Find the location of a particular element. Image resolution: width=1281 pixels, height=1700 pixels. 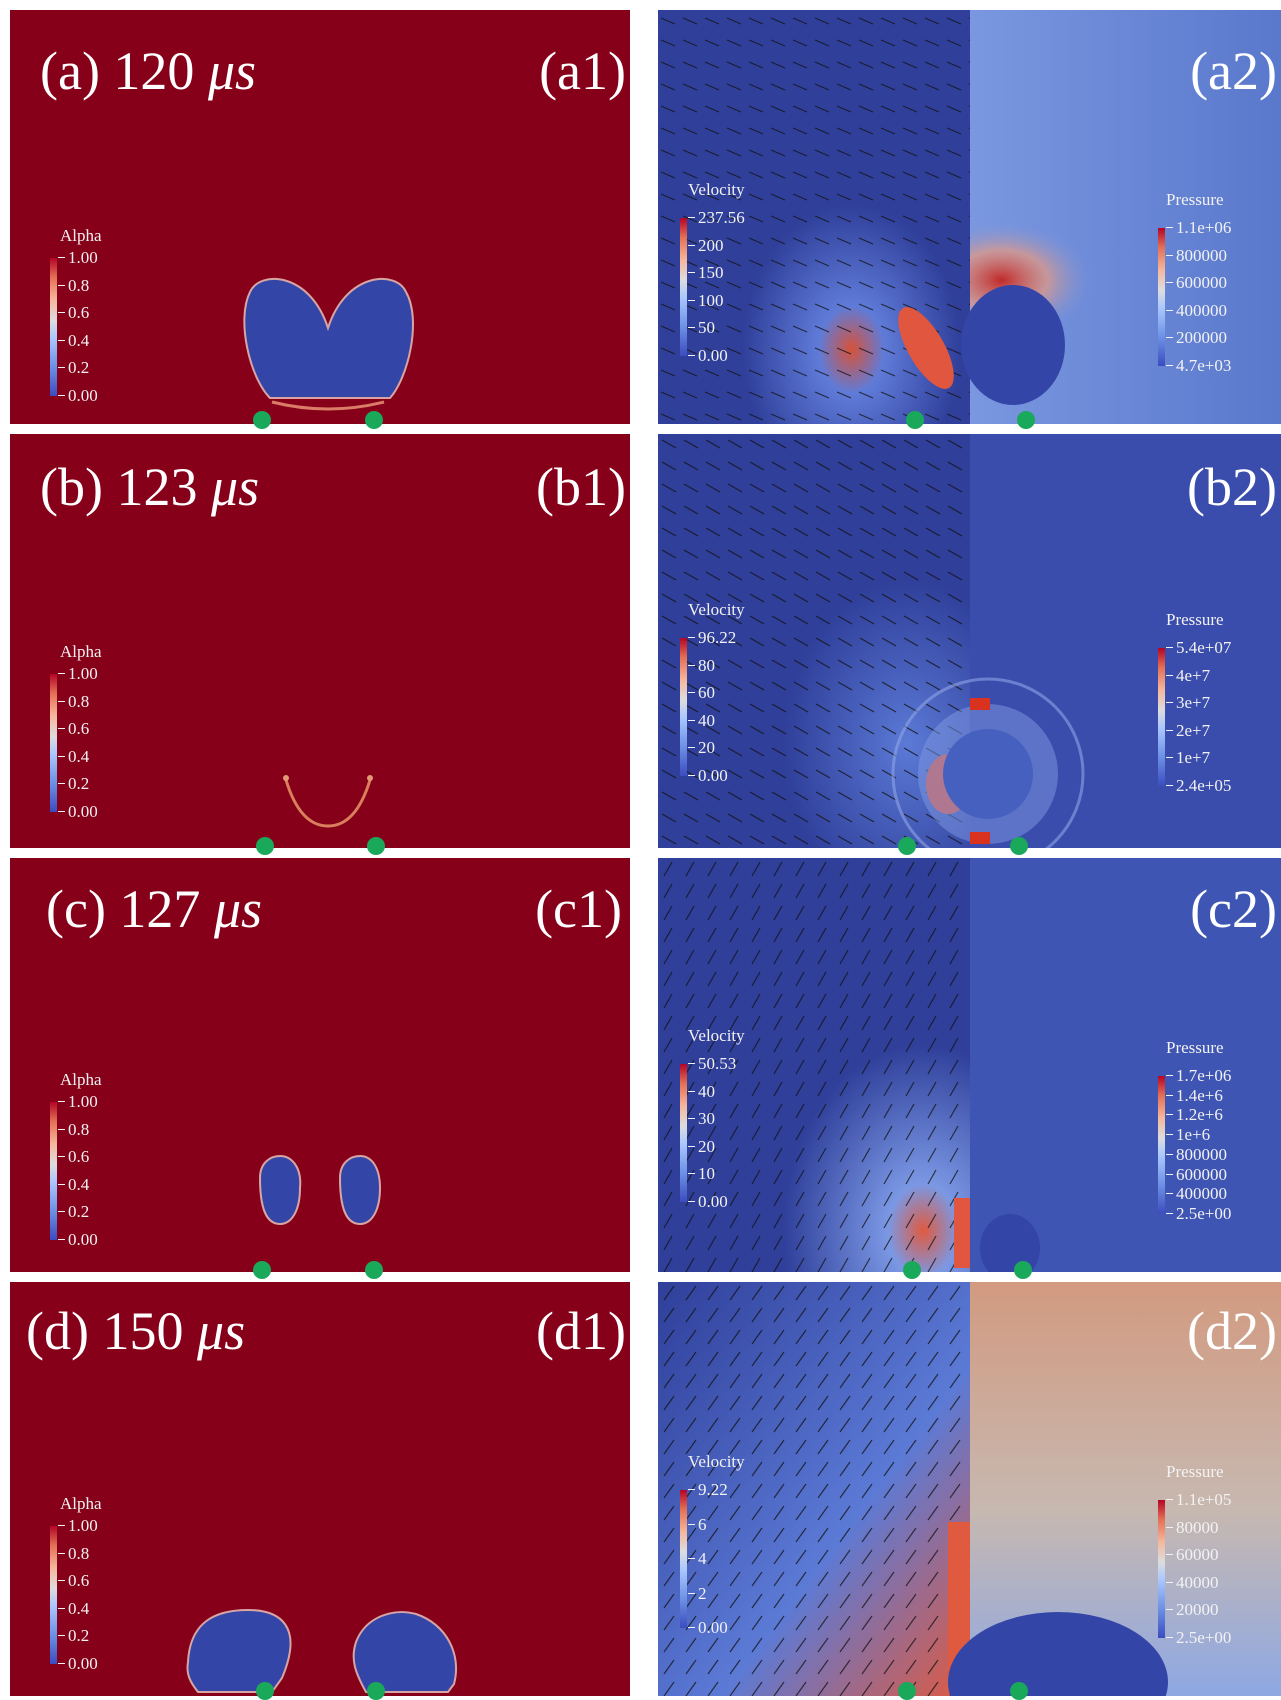

colorbar-tick: 2.5e+00 is located at coordinates (1198, 1213).